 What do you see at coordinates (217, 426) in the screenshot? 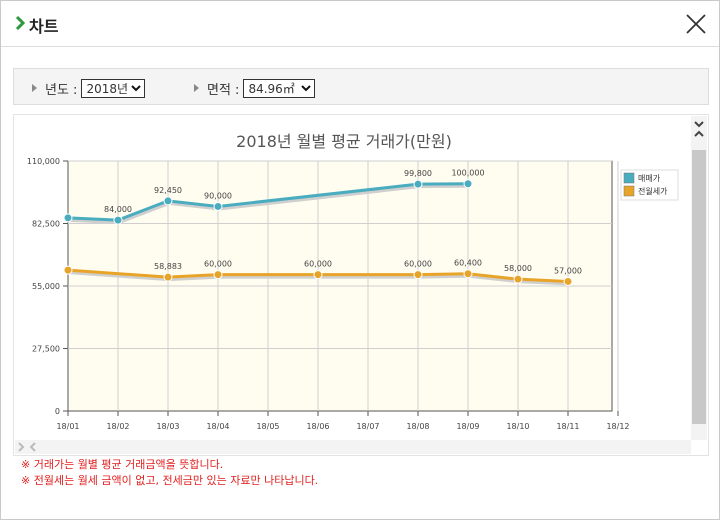
I see `x-tick-label: 18/04` at bounding box center [217, 426].